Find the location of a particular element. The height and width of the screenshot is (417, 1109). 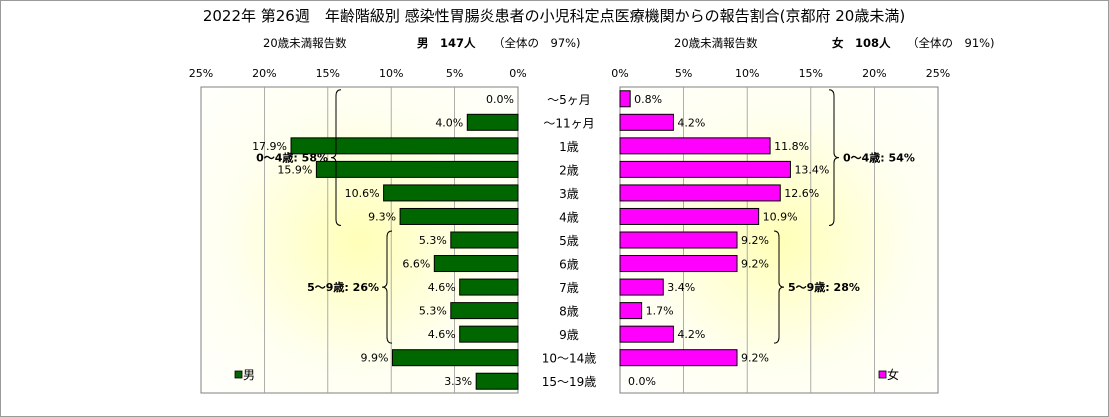

male-value-label: 4.0% is located at coordinates (449, 122).